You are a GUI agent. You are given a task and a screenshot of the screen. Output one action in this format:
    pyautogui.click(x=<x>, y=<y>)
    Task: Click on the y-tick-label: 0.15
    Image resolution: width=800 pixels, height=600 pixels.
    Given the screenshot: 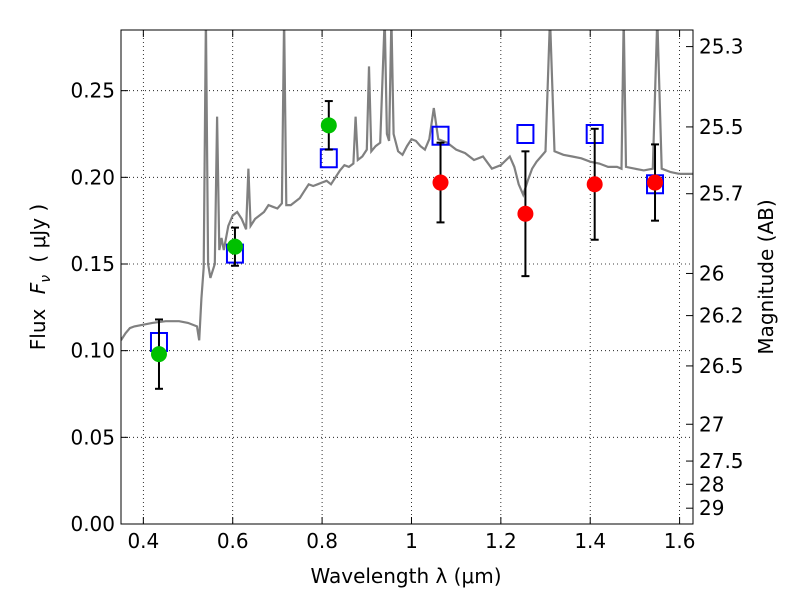 What is the action you would take?
    pyautogui.click(x=92, y=264)
    